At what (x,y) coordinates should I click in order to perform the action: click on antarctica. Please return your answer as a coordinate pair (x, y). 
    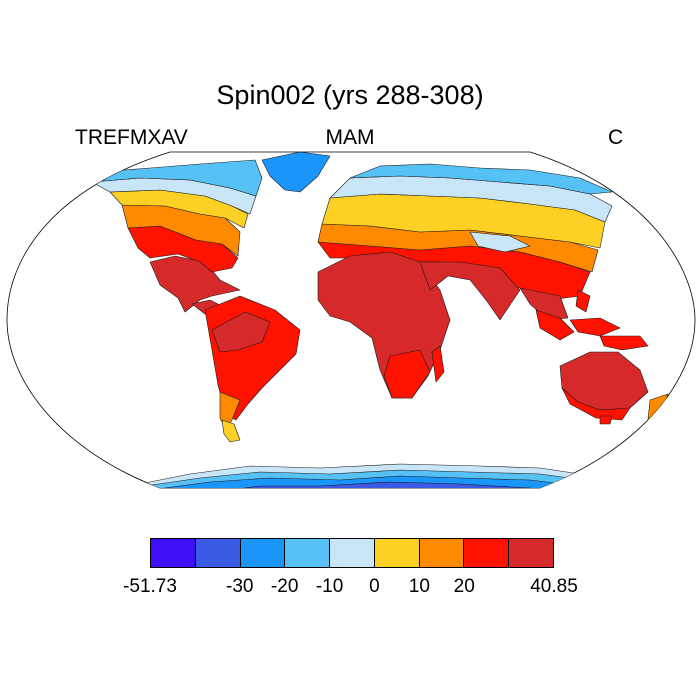
    Looking at the image, I should click on (370, 475).